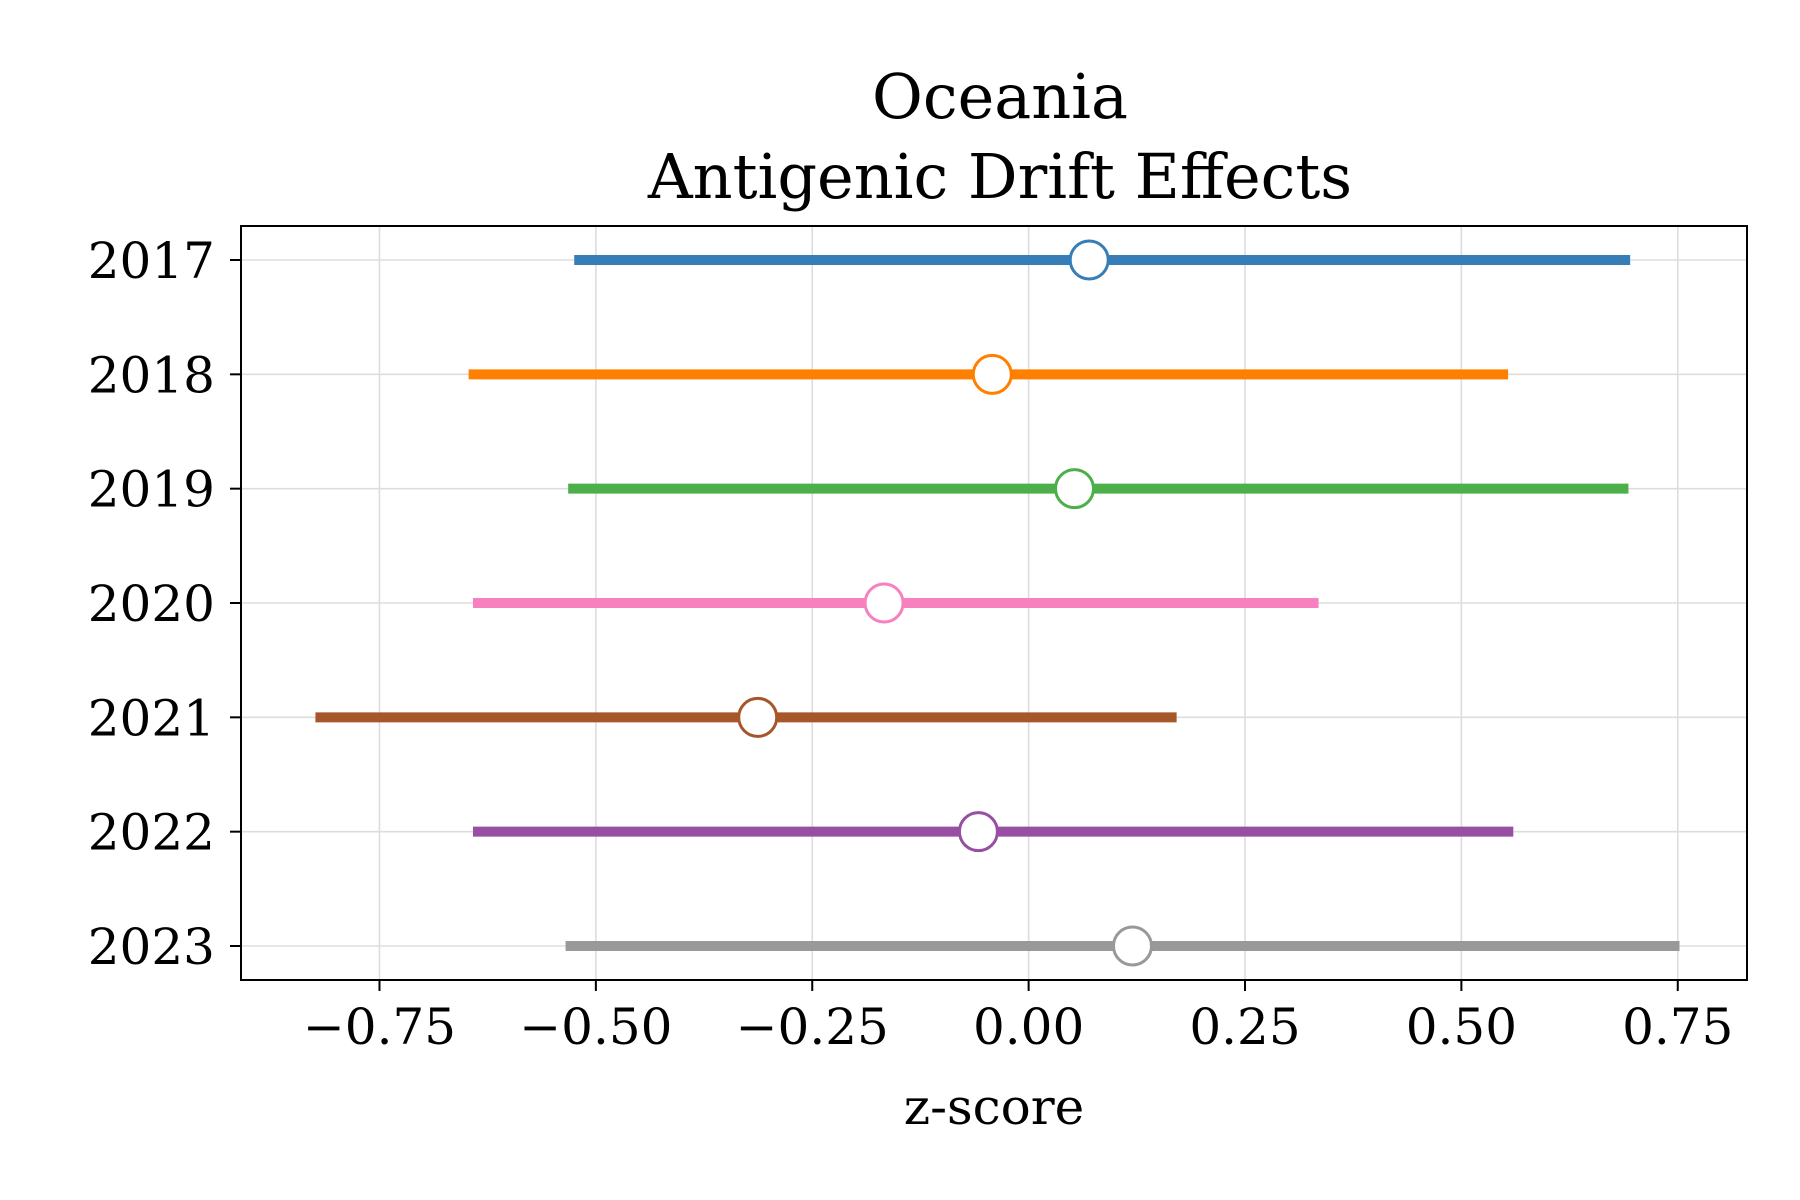  Describe the element at coordinates (1132, 946) in the screenshot. I see `estimate-point-2023` at that location.